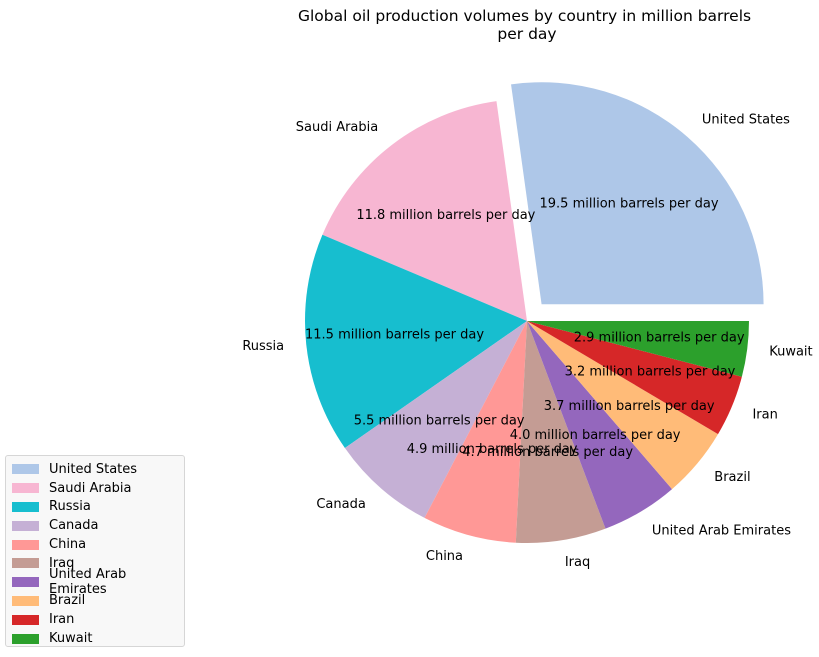 The height and width of the screenshot is (657, 819). What do you see at coordinates (526, 34) in the screenshot?
I see `chart-title-line-2: per day` at bounding box center [526, 34].